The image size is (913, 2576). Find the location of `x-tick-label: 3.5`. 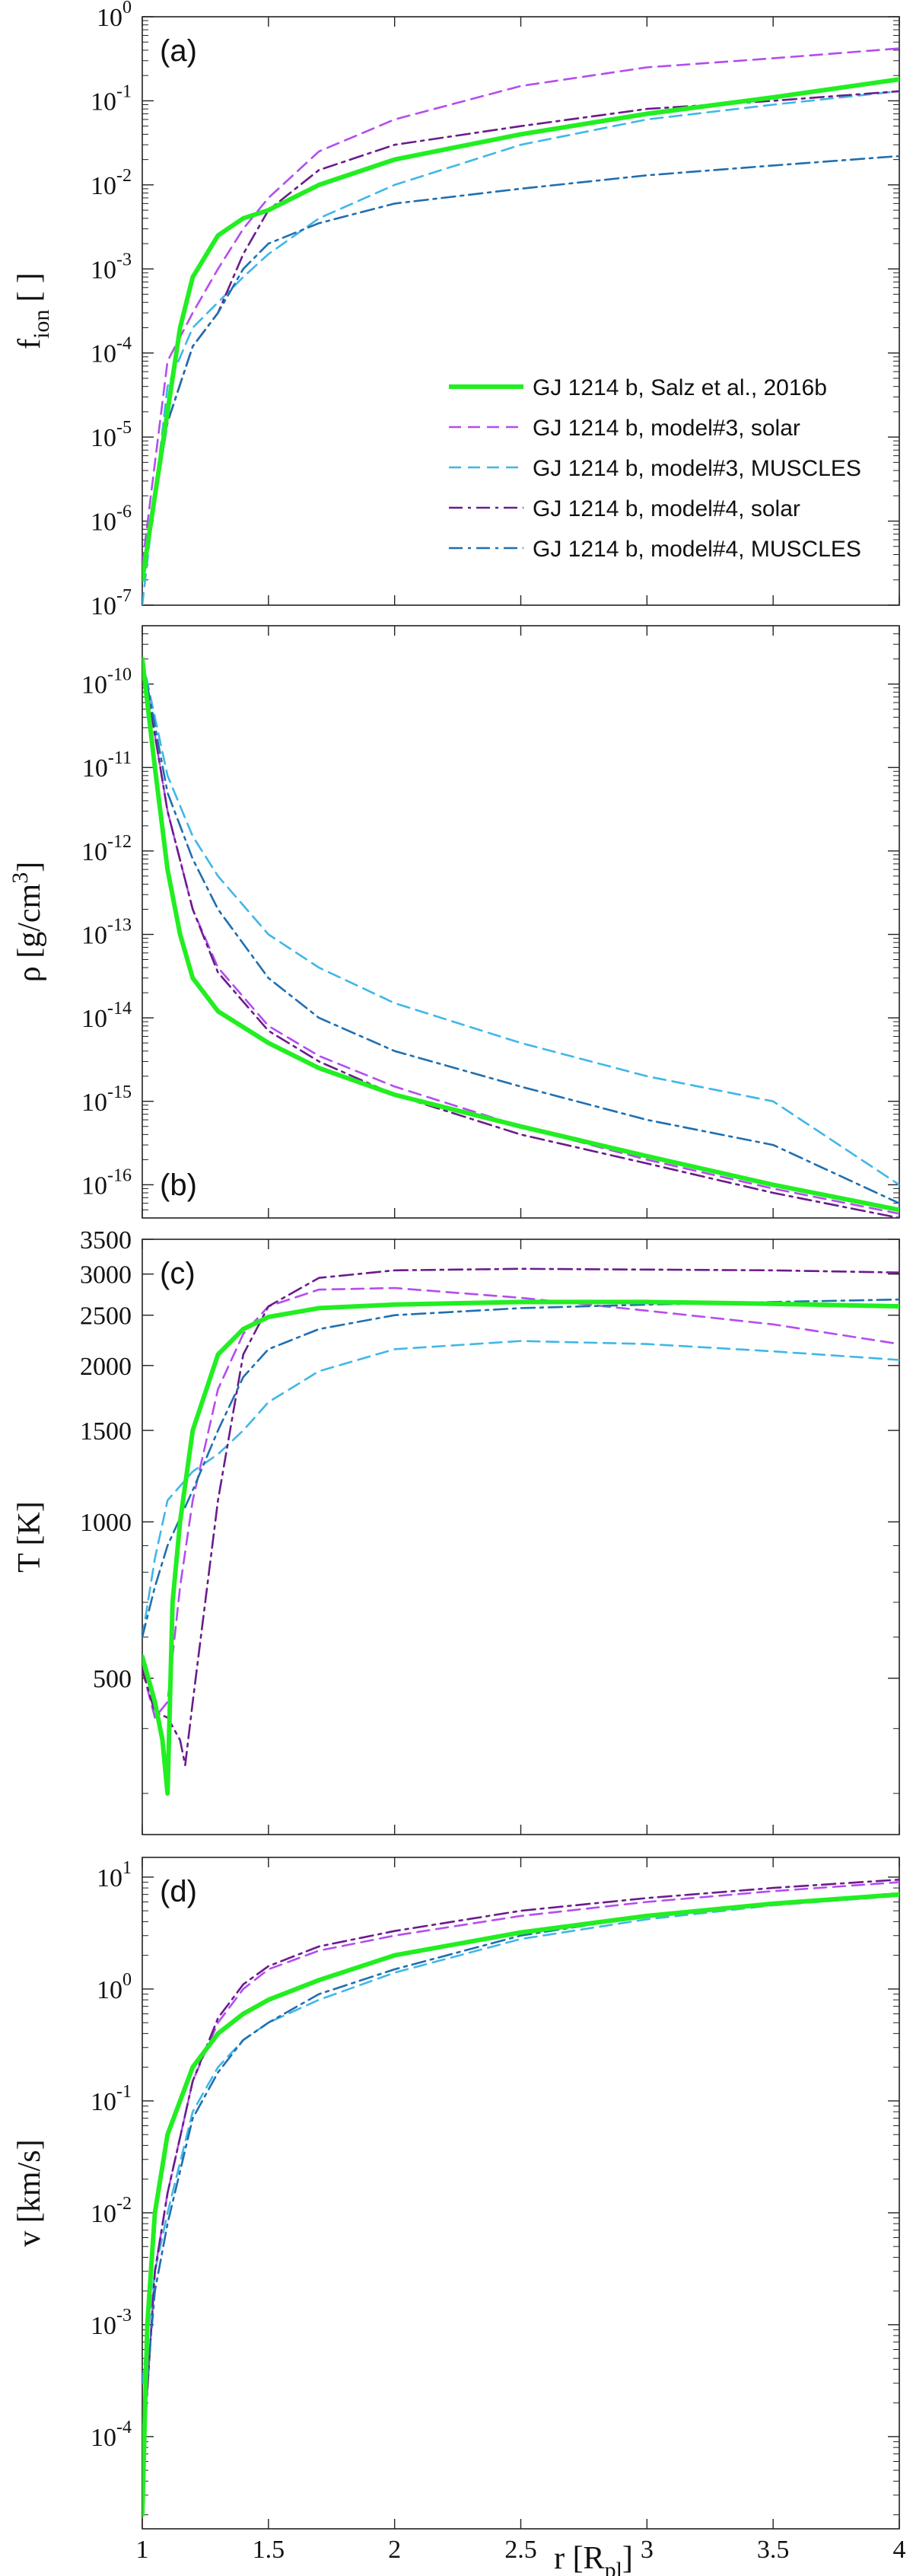

x-tick-label: 3.5 is located at coordinates (773, 2550).